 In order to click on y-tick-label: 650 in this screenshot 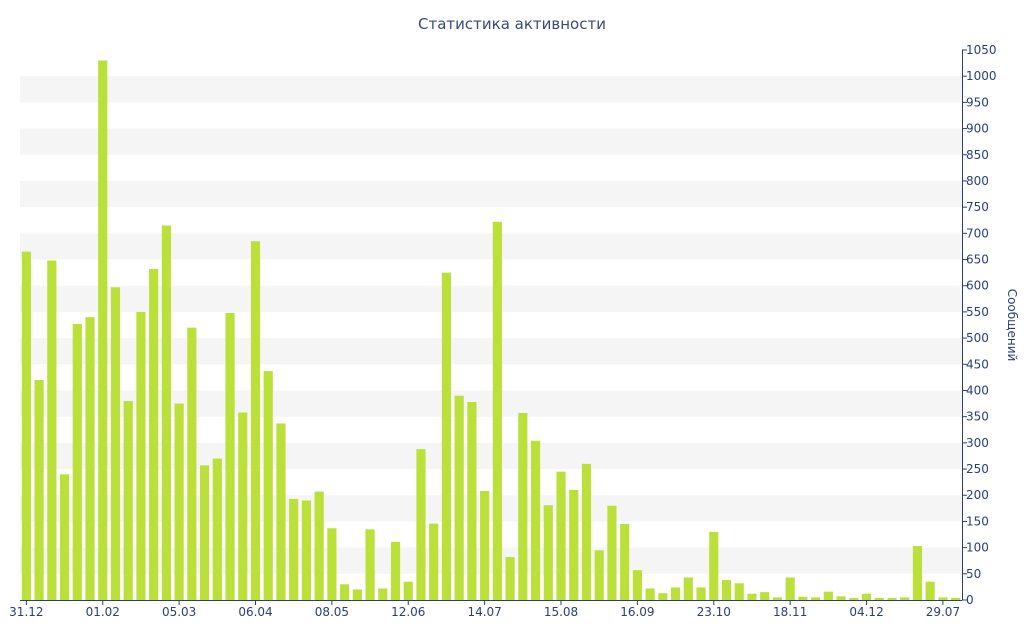, I will do `click(977, 260)`.